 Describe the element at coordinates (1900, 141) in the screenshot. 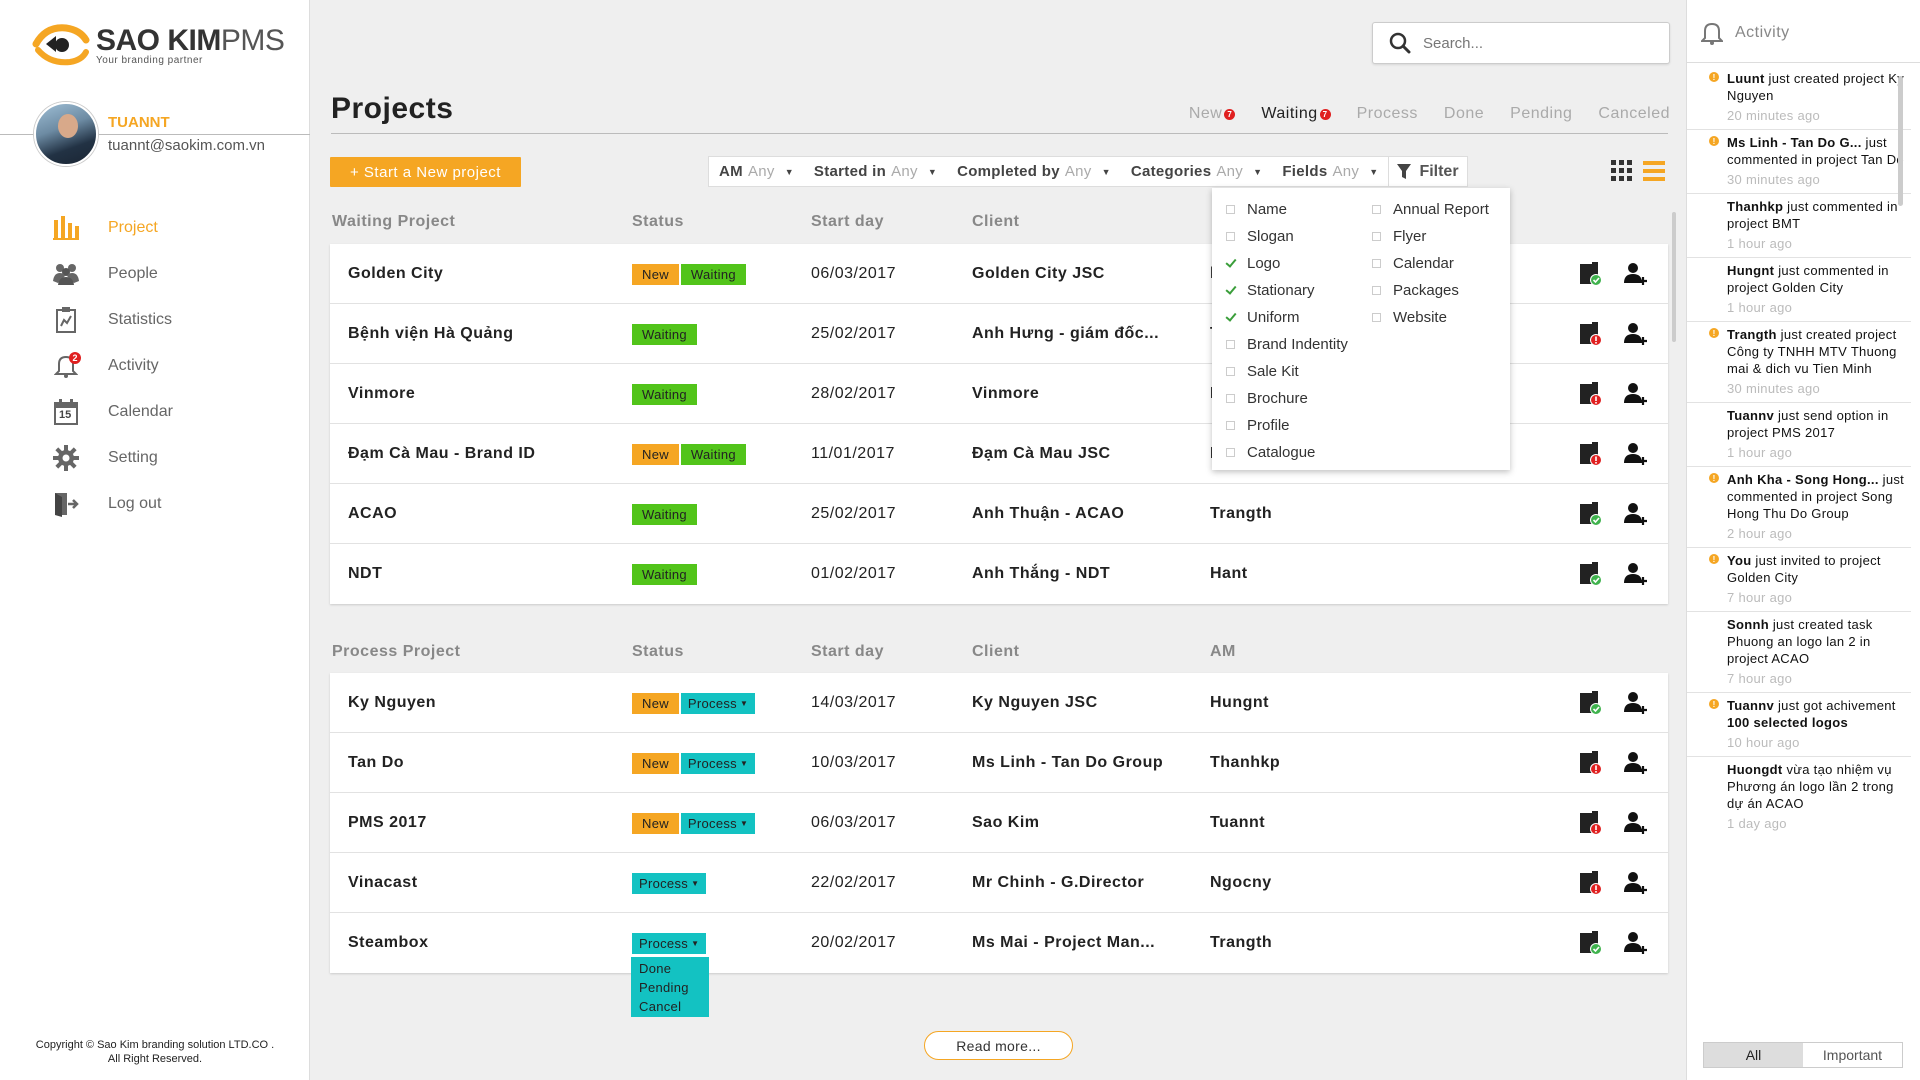

I see `activity-scrollbar` at that location.